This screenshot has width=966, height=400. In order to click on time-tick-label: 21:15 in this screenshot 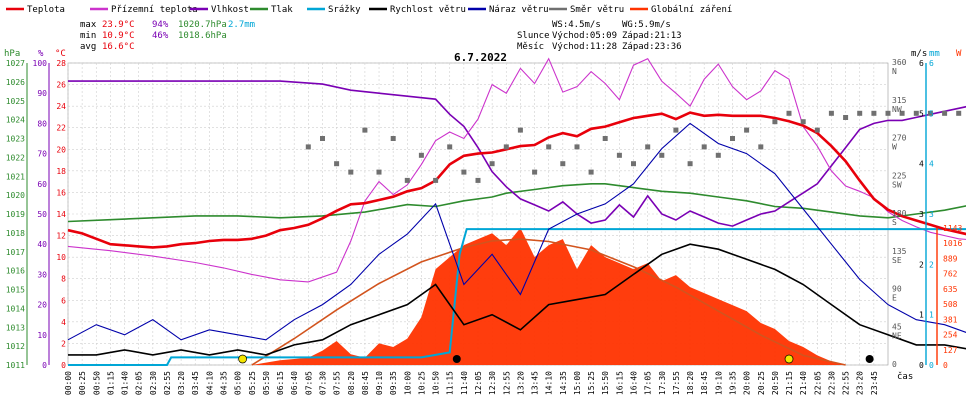, I will do `click(789, 383)`.